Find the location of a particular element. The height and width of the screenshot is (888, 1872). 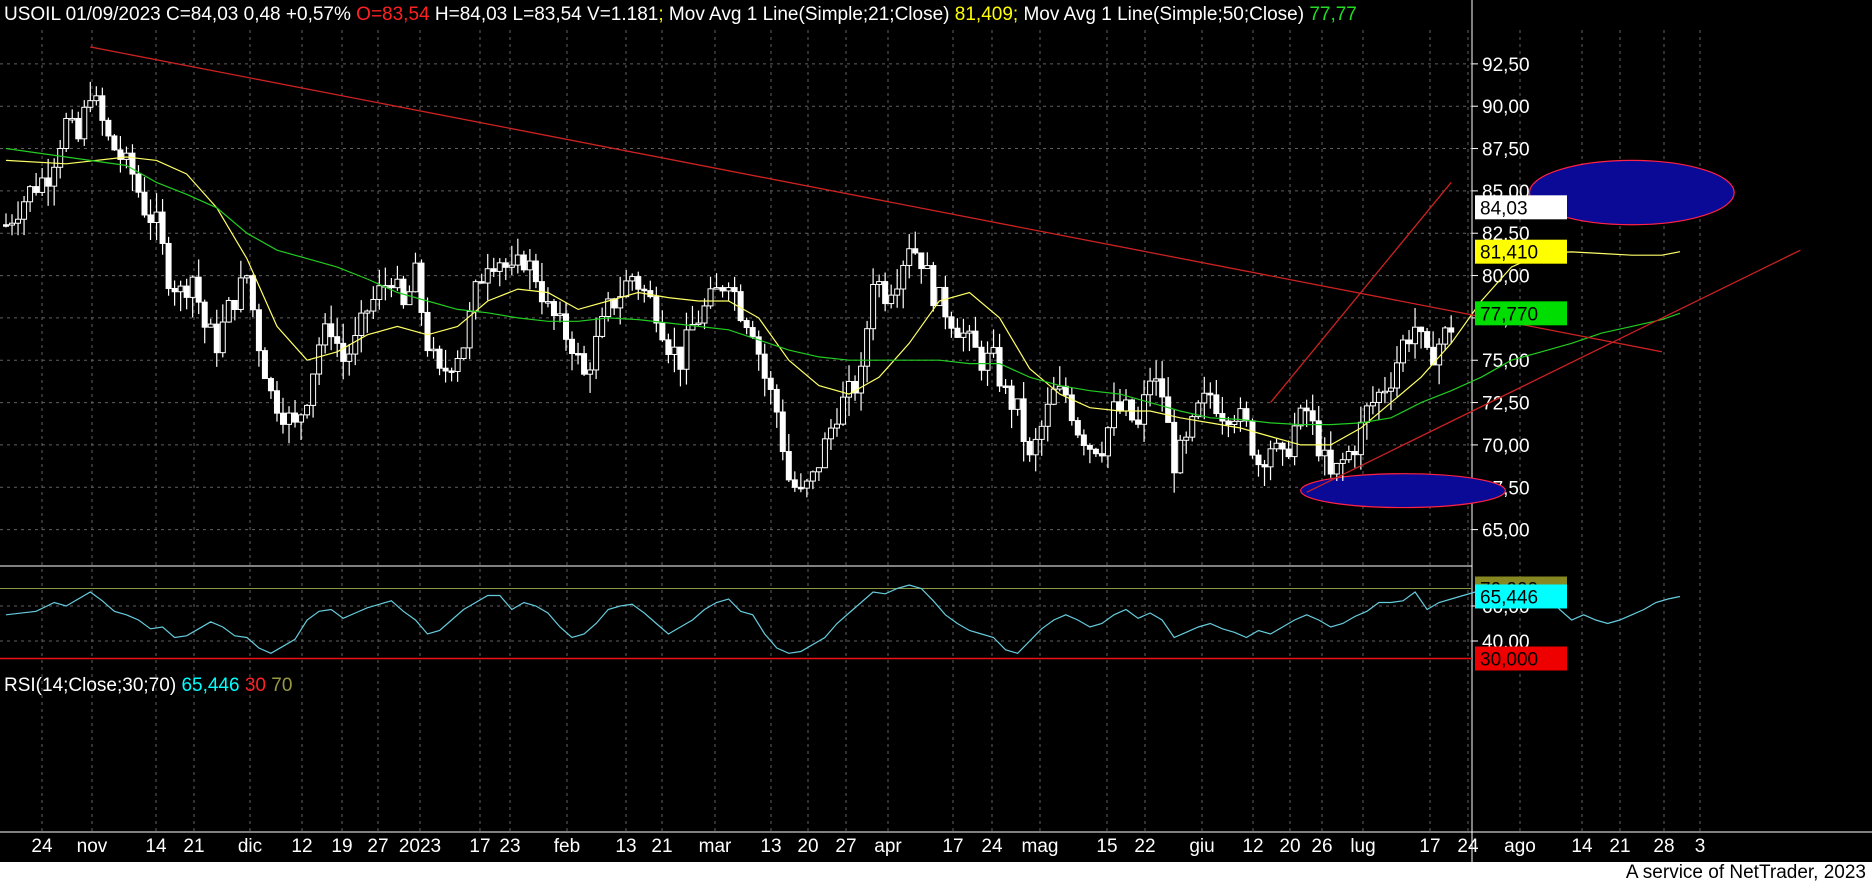

x-tick-label: 14 is located at coordinates (1582, 846).